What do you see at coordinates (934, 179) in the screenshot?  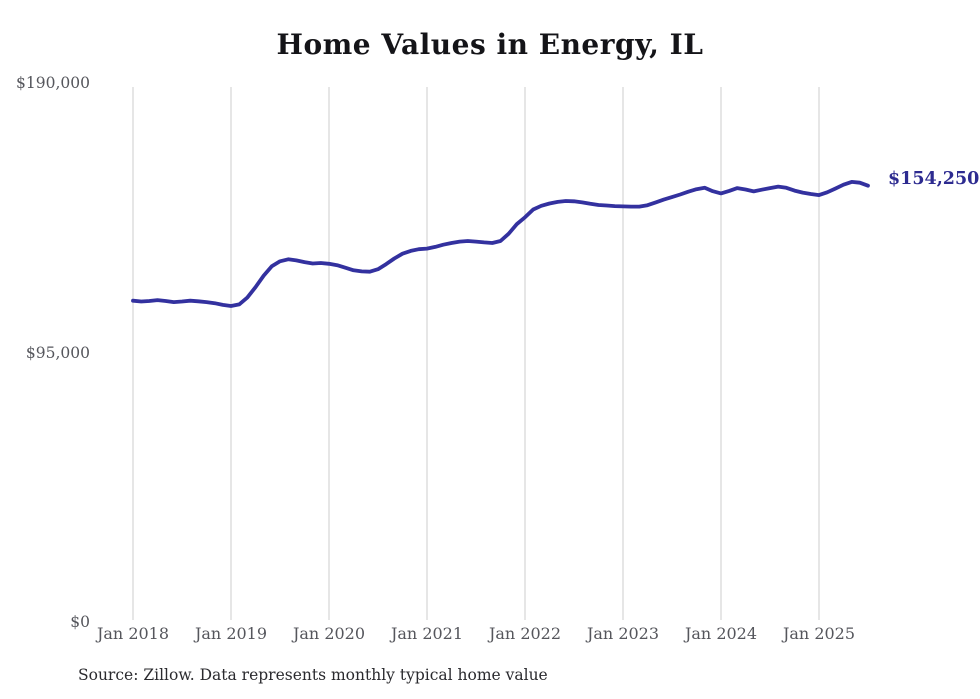 I see `current-value-label: $154,250` at bounding box center [934, 179].